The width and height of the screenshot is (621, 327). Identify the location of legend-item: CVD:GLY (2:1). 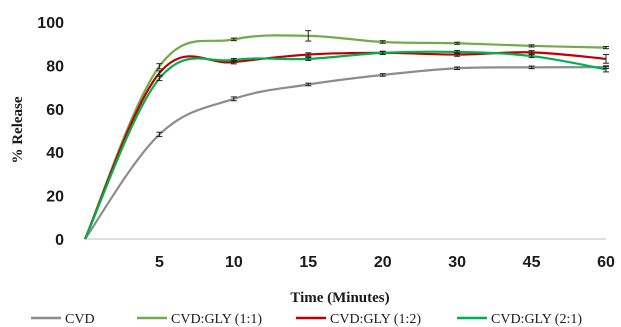
(519, 319).